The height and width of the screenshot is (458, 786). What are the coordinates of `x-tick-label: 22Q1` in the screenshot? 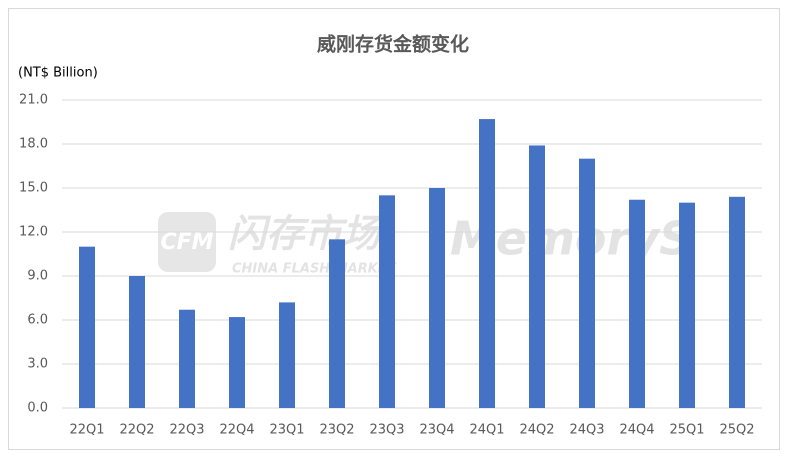 It's located at (86, 430).